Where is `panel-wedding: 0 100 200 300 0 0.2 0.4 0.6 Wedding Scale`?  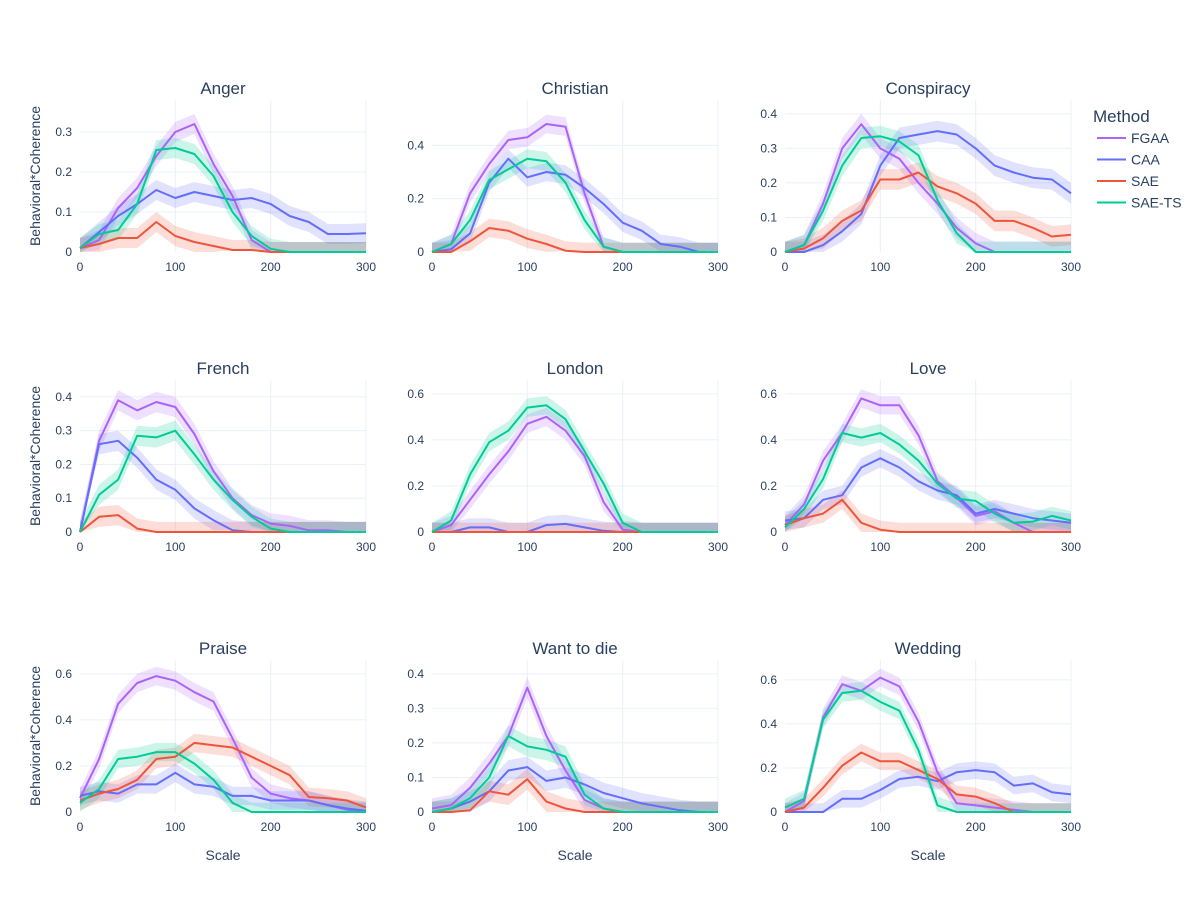 panel-wedding: 0 100 200 300 0 0.2 0.4 0.6 Wedding Scale is located at coordinates (920, 751).